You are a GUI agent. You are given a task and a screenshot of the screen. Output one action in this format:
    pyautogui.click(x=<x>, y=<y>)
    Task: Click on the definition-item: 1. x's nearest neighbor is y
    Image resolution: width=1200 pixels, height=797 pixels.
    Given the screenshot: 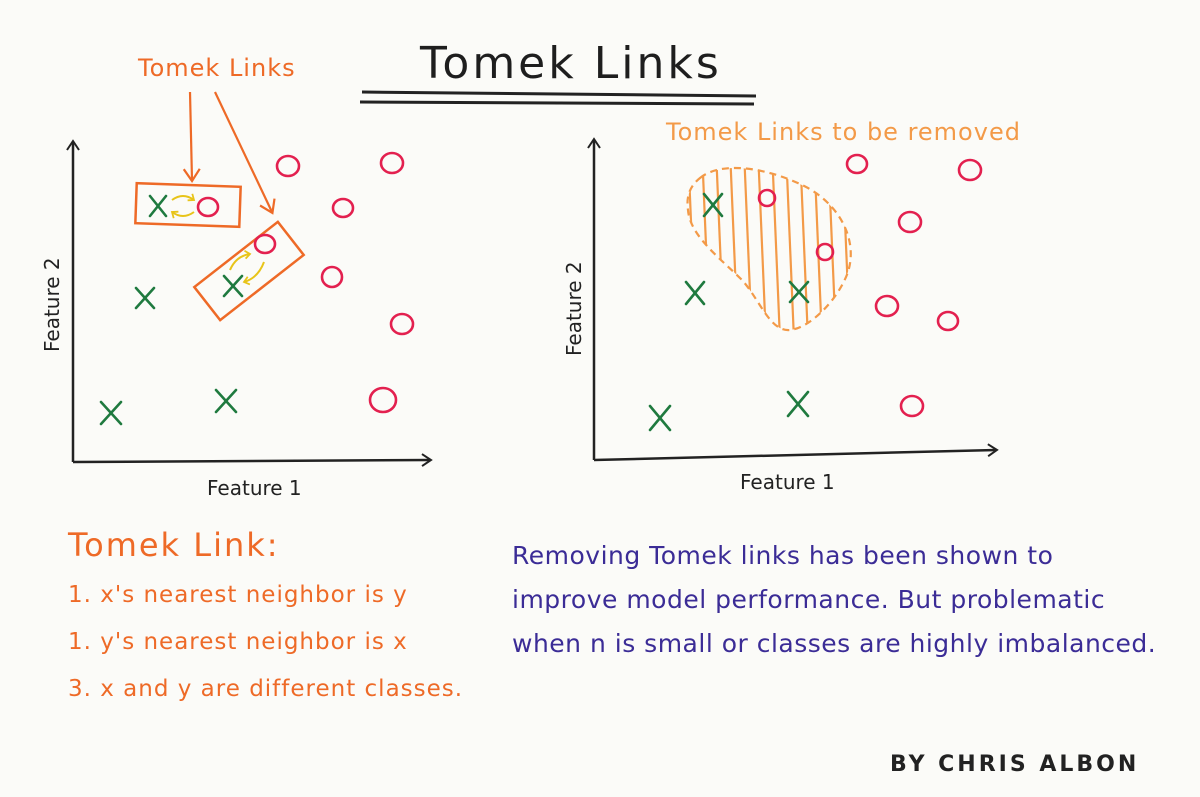 What is the action you would take?
    pyautogui.click(x=238, y=595)
    